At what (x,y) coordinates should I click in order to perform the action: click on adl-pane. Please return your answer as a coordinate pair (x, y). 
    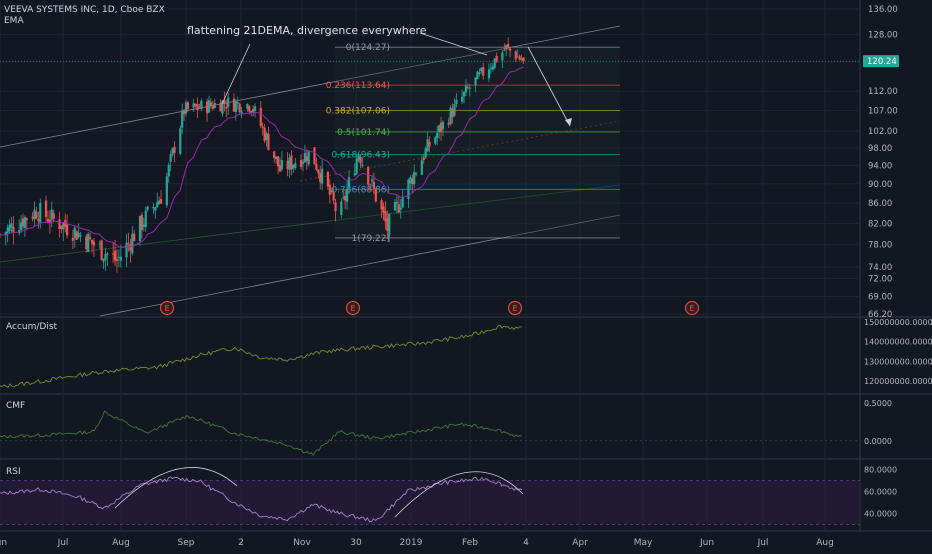
    Looking at the image, I should click on (261, 356).